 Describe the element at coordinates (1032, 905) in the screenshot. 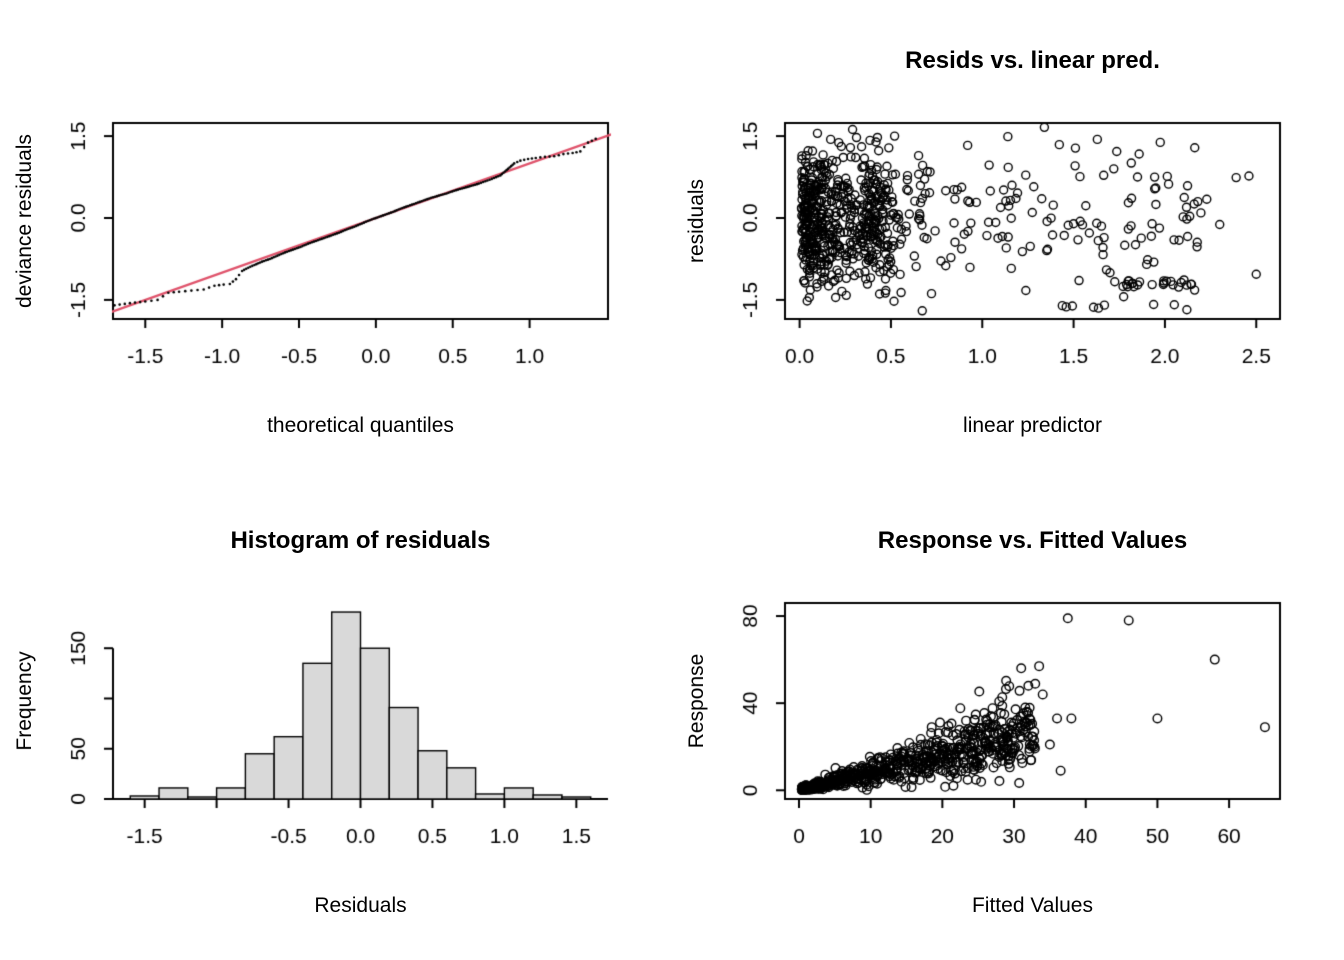

I see `response-x-axis-label: Fitted Values` at that location.